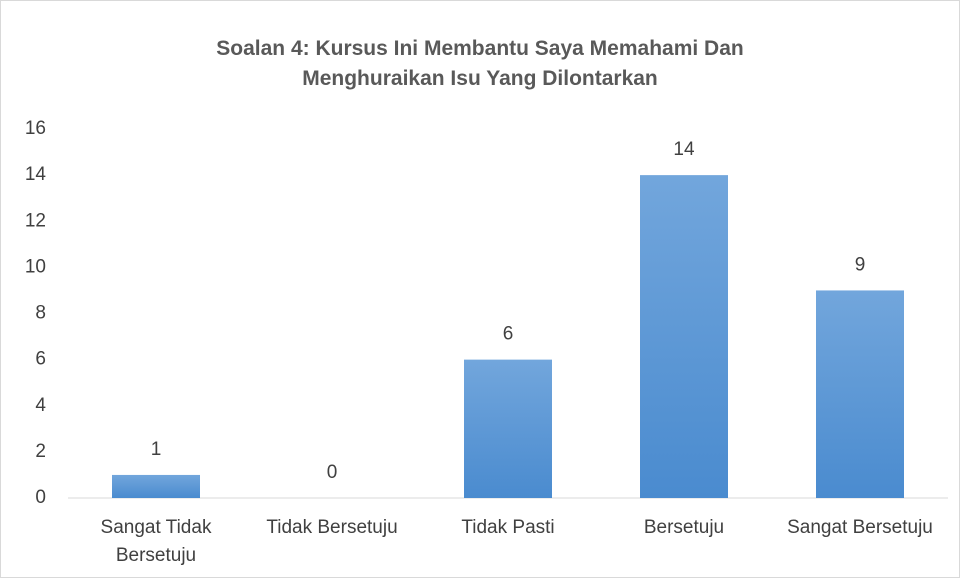  I want to click on data-label: 1, so click(156, 449).